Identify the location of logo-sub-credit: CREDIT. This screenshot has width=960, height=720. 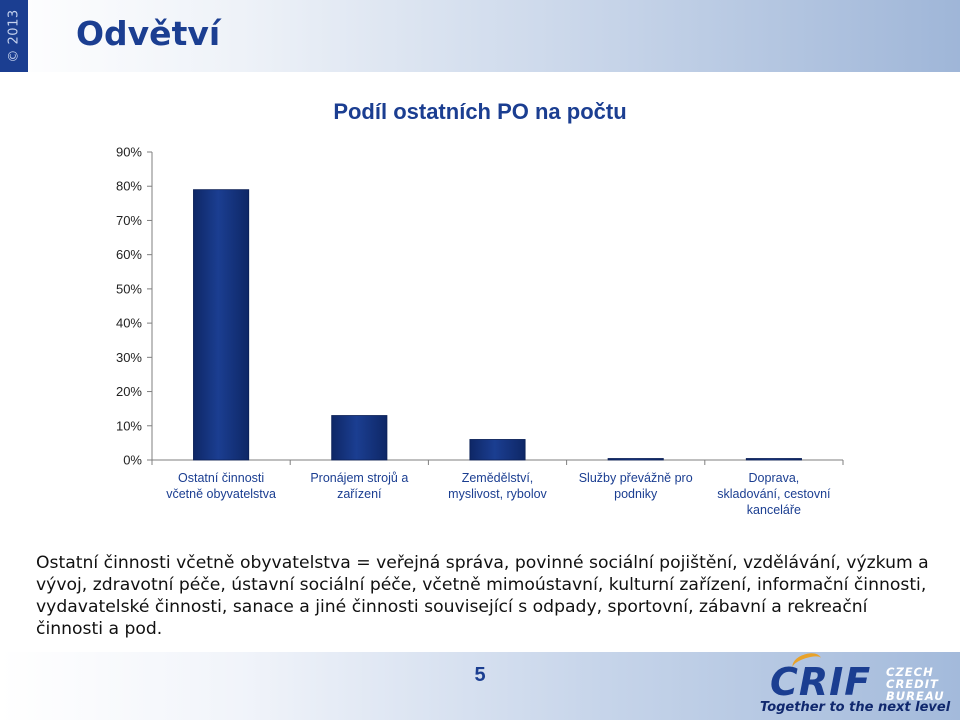
(912, 684).